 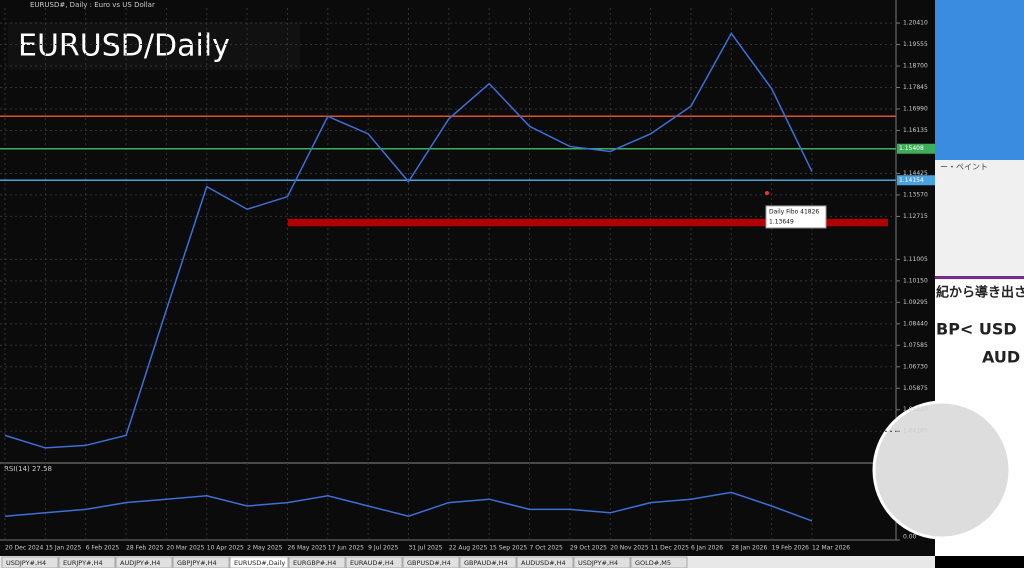 I want to click on x-tick-label: 6 Feb 2025, so click(x=103, y=548).